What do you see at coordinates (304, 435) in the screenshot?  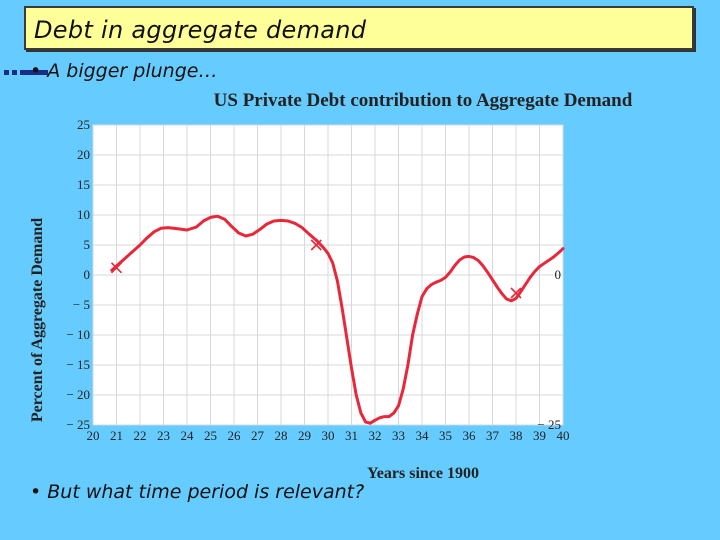 I see `x-tick-label: 29` at bounding box center [304, 435].